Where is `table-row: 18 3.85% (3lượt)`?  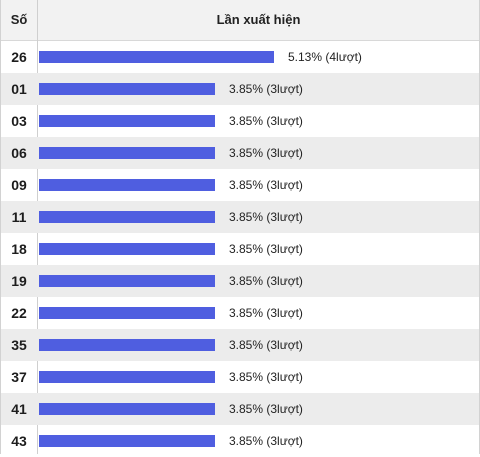
table-row: 18 3.85% (3lượt) is located at coordinates (240, 249).